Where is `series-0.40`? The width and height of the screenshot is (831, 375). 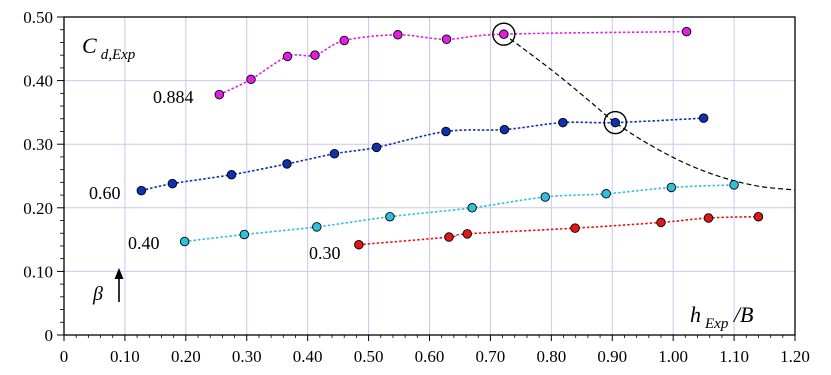
series-0.40 is located at coordinates (459, 213).